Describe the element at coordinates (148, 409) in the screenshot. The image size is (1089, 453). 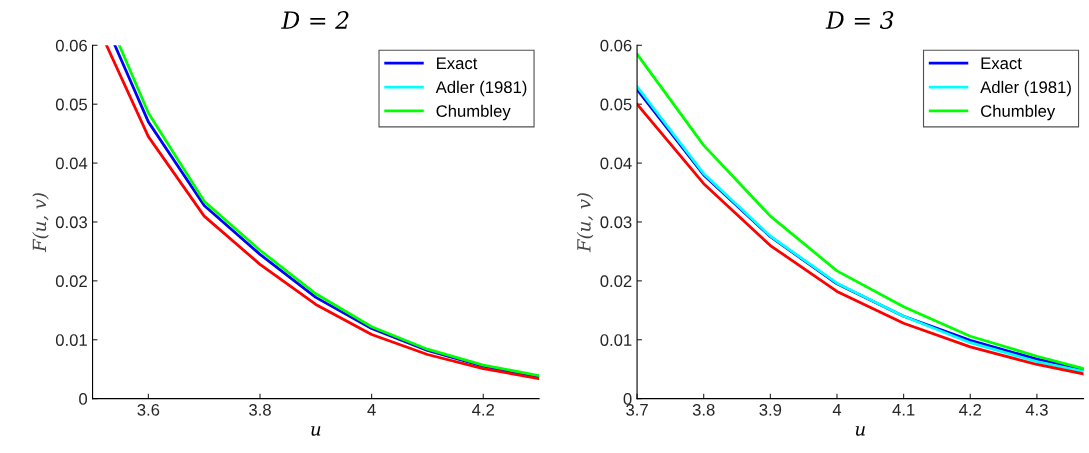
I see `x-tick-label: 3.6` at that location.